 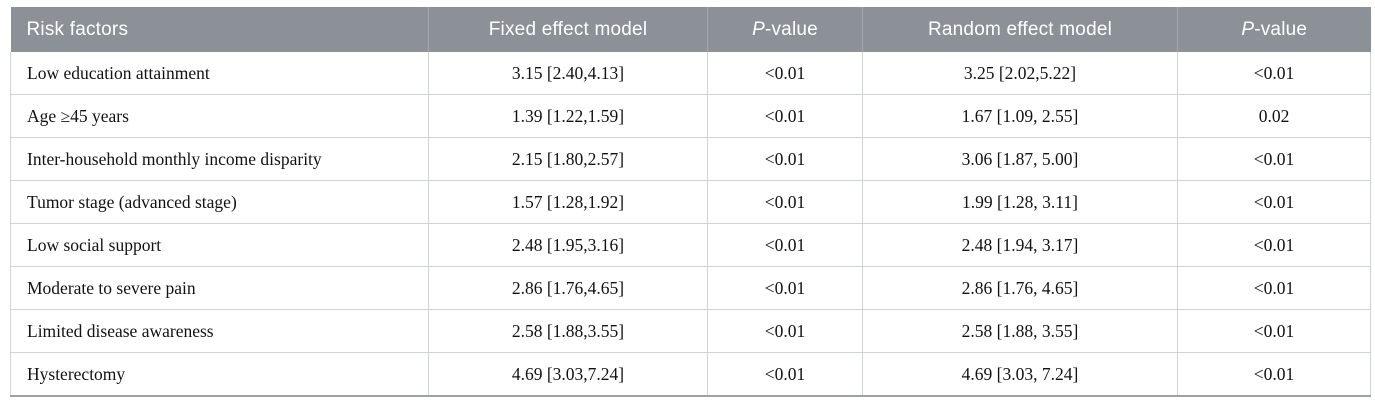 I want to click on cell-fixed-effect: 4.69 [3.03,7.24], so click(x=568, y=374).